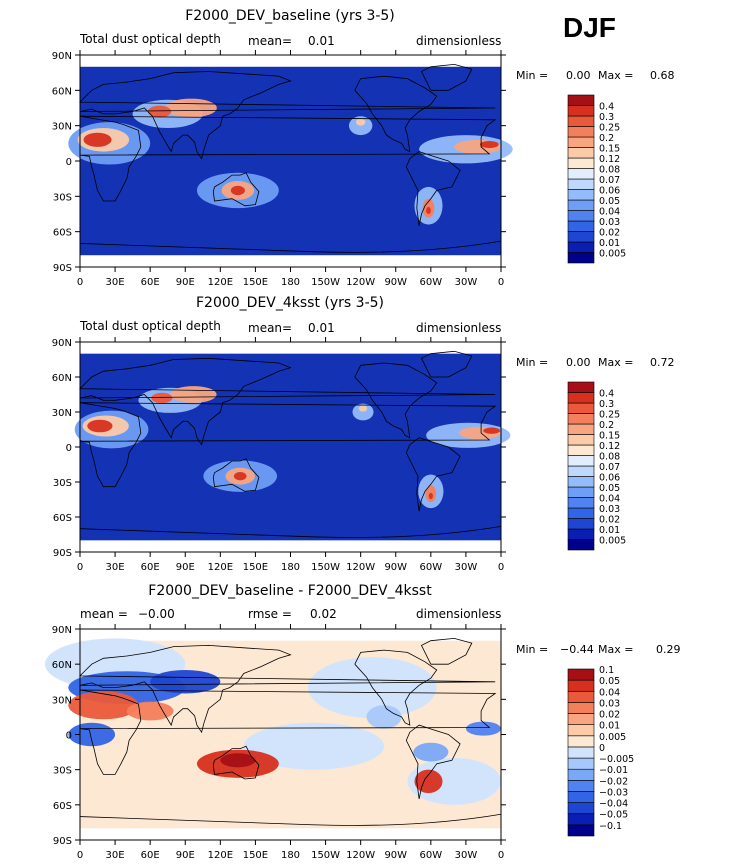 This screenshot has height=866, width=733. I want to click on field-patch, so click(454, 781).